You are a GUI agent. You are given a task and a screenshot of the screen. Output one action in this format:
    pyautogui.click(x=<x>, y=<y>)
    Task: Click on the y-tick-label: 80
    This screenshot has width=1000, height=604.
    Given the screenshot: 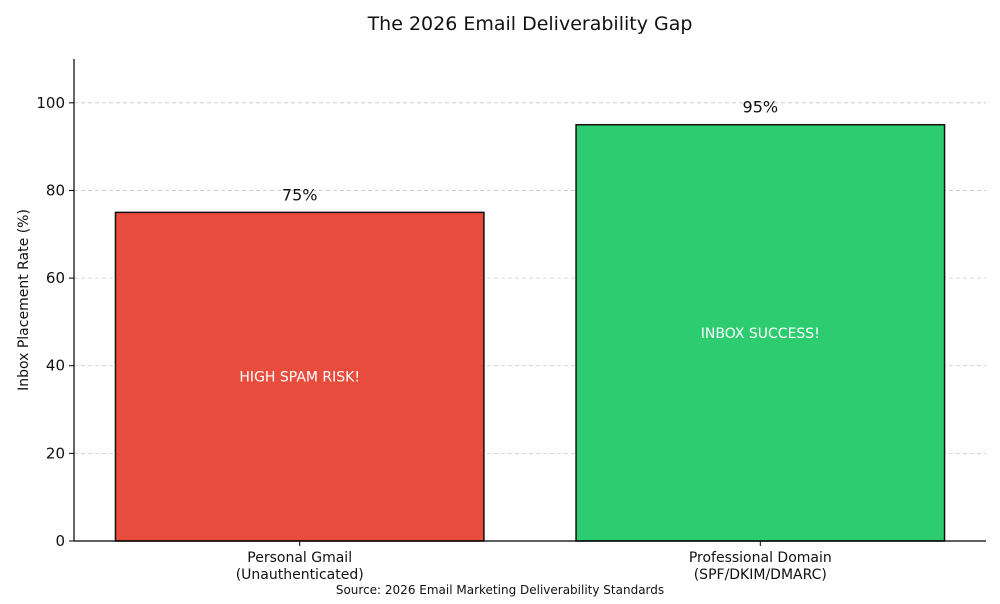 What is the action you would take?
    pyautogui.click(x=55, y=190)
    